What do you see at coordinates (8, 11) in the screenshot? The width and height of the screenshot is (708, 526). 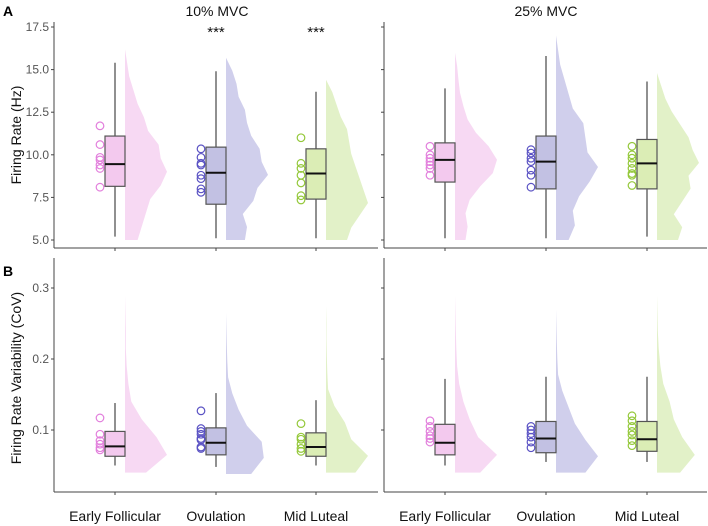 I see `panel-label-a: A` at bounding box center [8, 11].